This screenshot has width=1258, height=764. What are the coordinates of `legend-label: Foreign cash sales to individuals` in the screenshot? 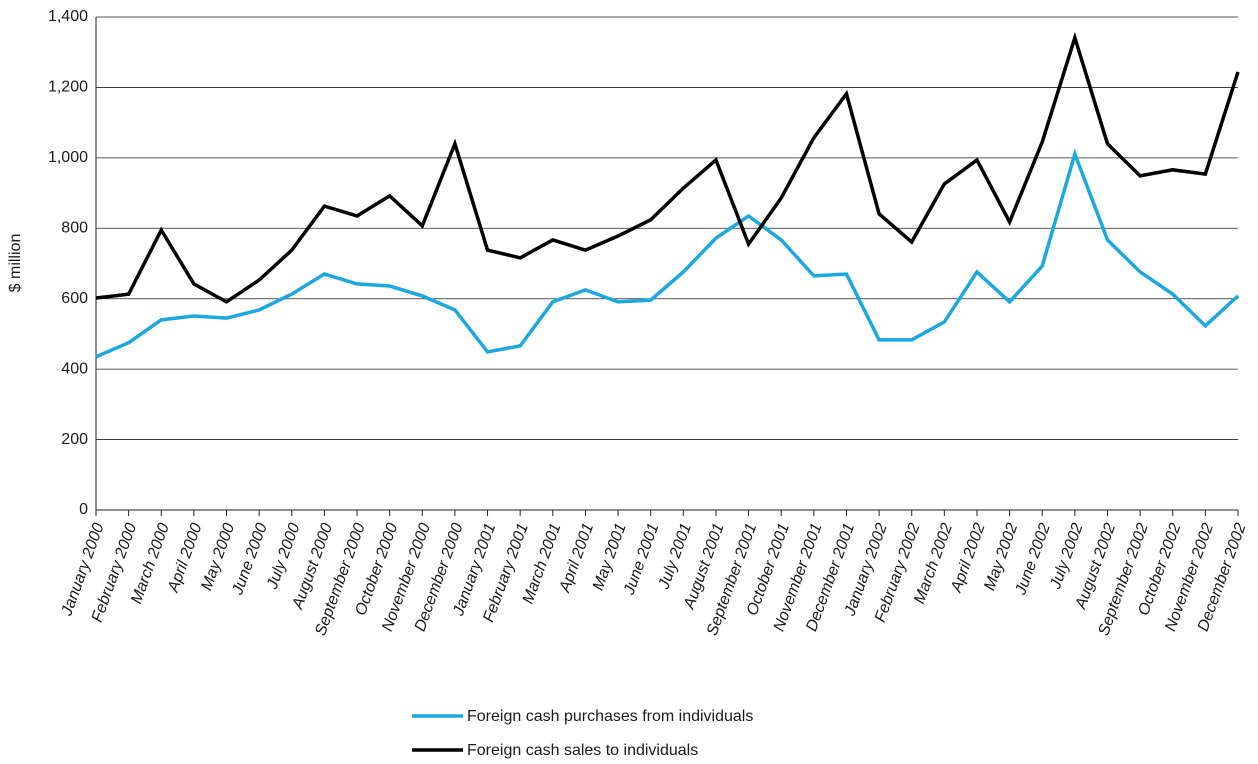 It's located at (582, 750).